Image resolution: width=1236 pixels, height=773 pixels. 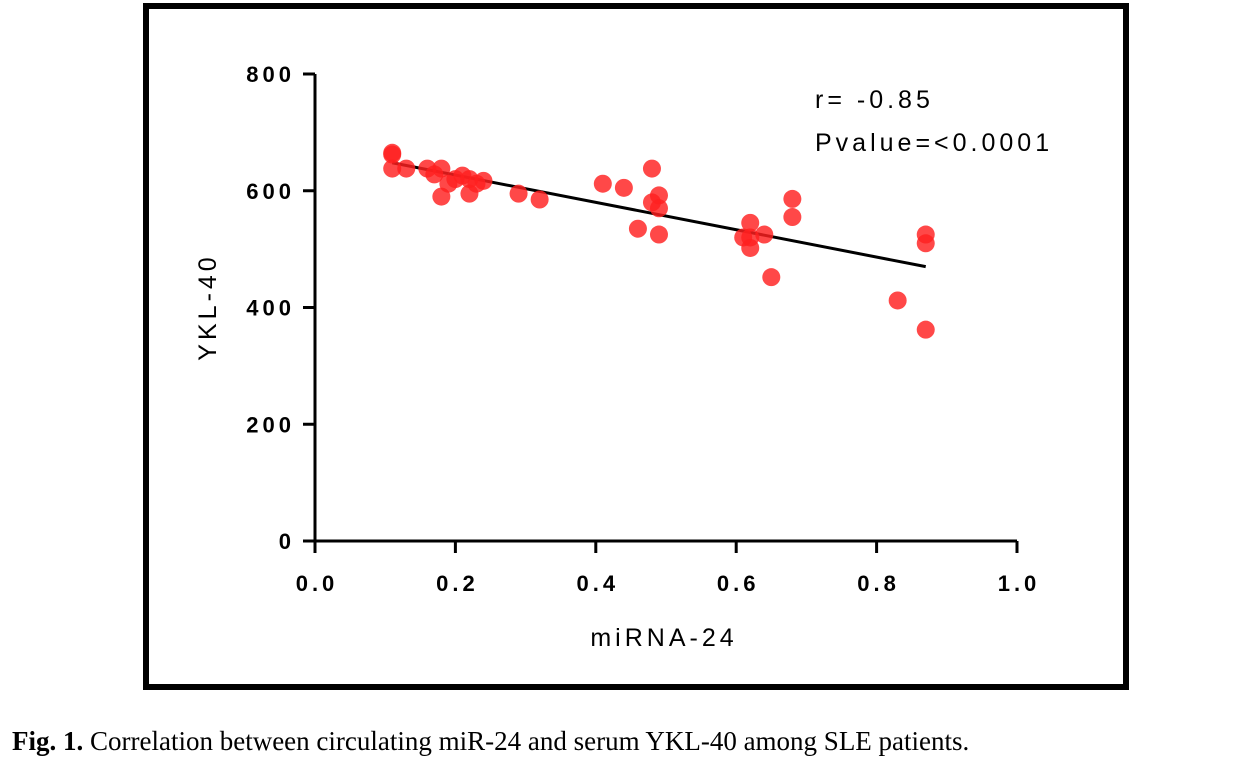 I want to click on y-tick-label: 400, so click(x=270, y=308).